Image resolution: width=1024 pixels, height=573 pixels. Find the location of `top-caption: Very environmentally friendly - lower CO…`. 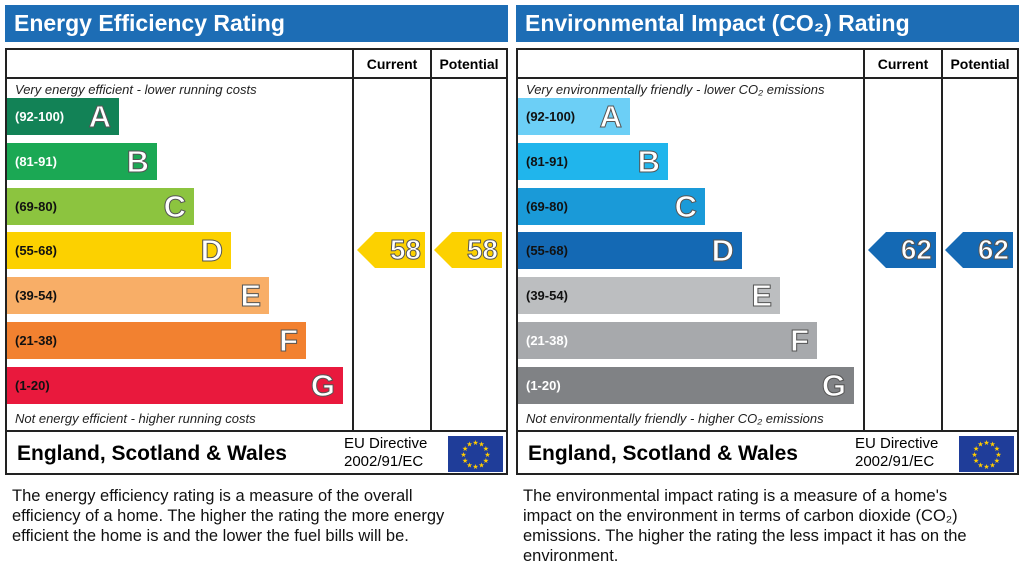

top-caption: Very environmentally friendly - lower CO… is located at coordinates (675, 89).